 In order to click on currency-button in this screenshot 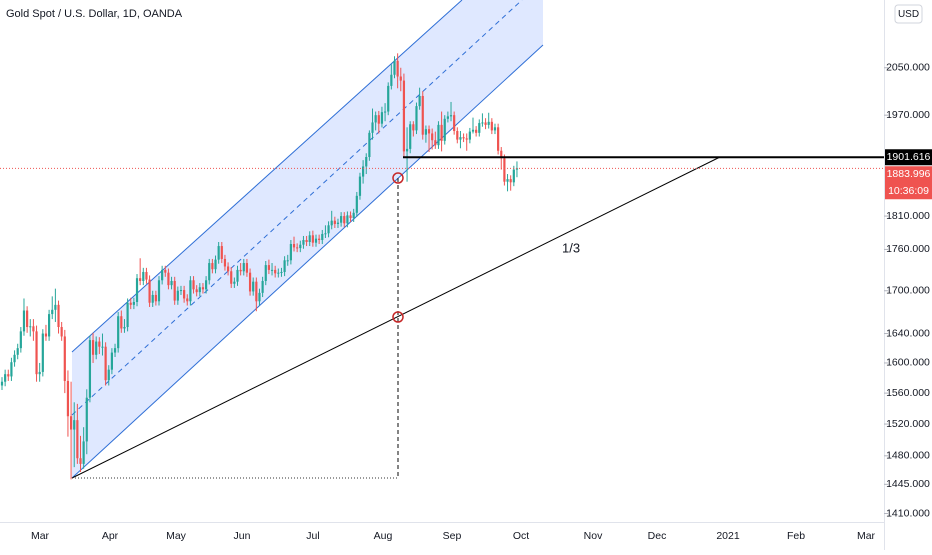, I will do `click(908, 14)`.